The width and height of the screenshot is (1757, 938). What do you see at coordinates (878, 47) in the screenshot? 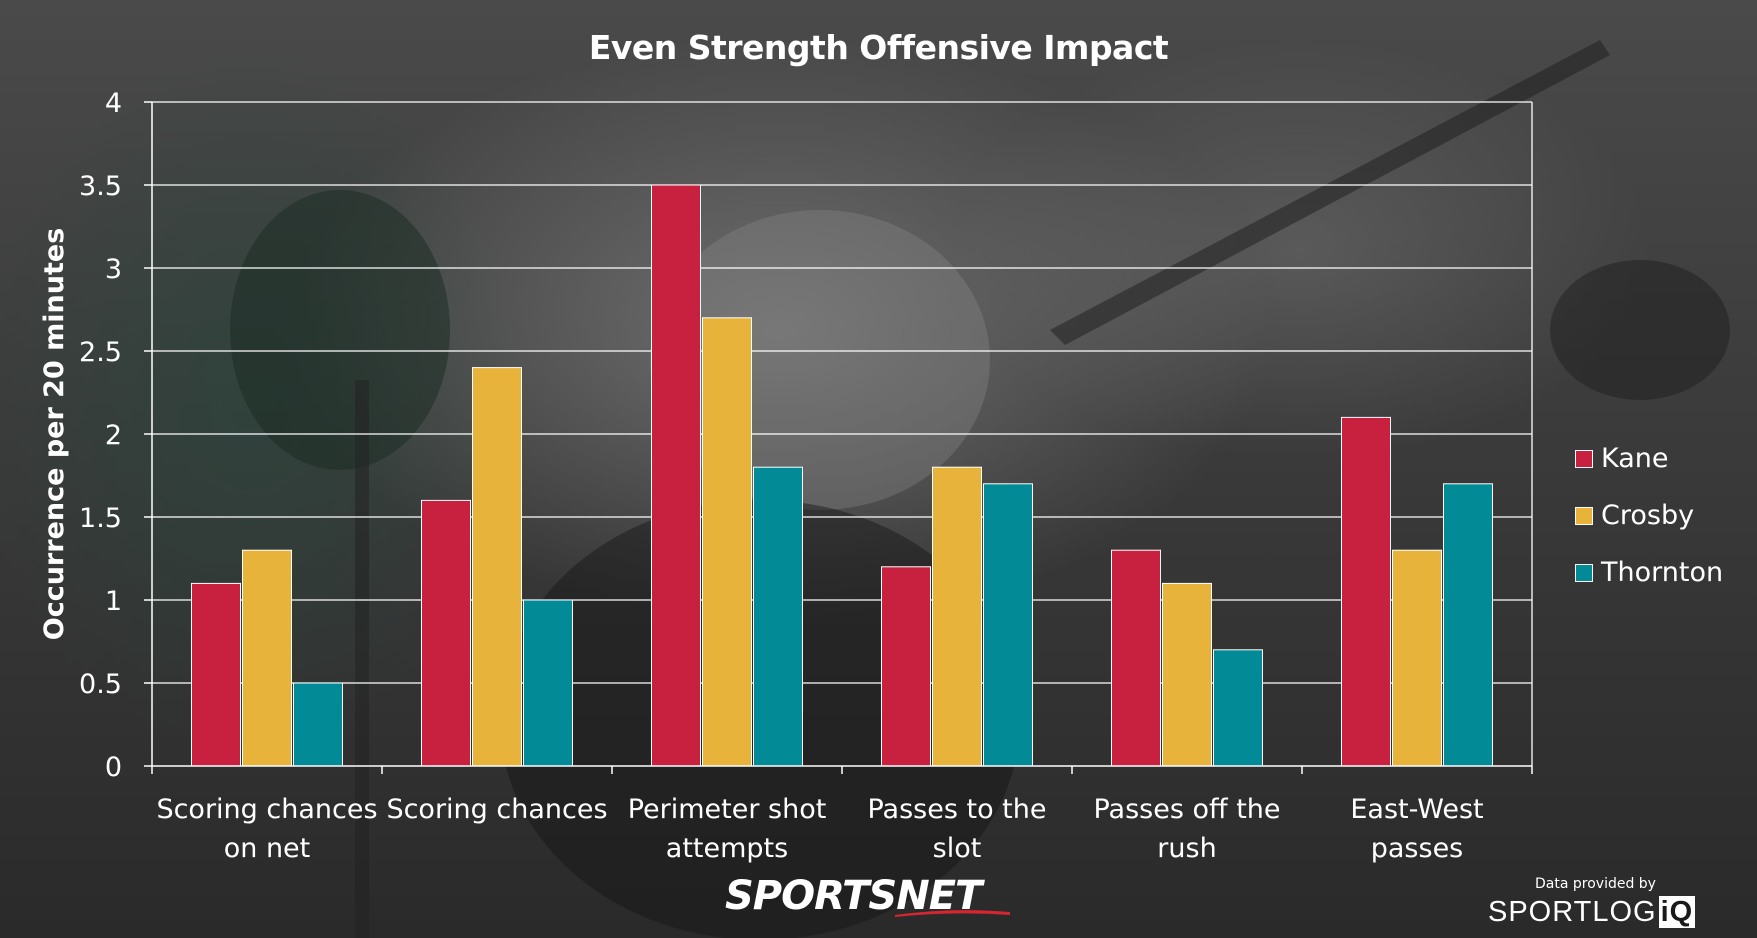
I see `chart-title: Even Strength Offensive Impact` at bounding box center [878, 47].